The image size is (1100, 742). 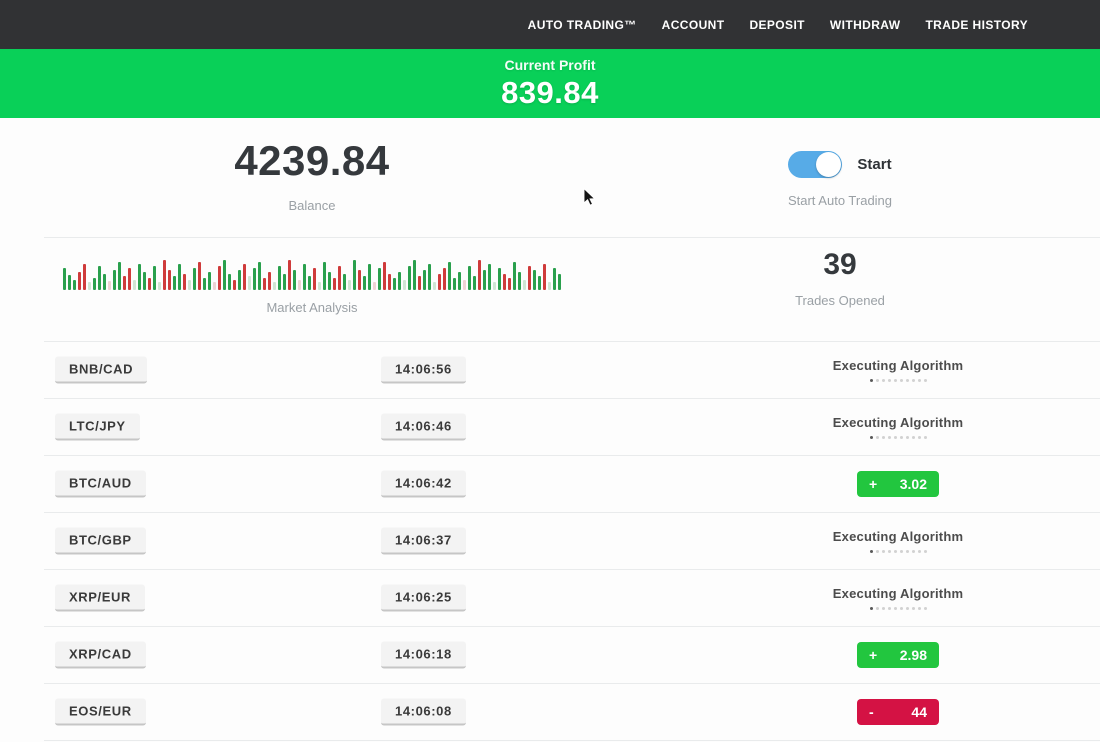 What do you see at coordinates (550, 92) in the screenshot?
I see `current-profit-value: 839.84` at bounding box center [550, 92].